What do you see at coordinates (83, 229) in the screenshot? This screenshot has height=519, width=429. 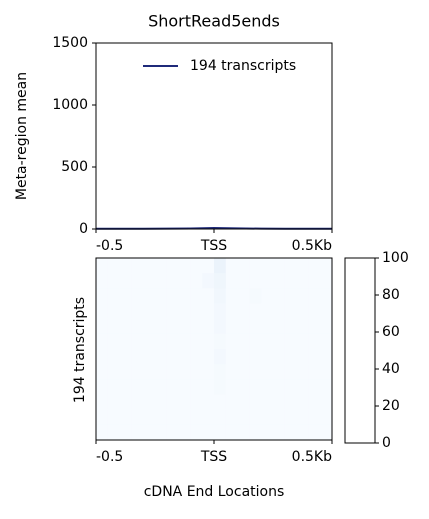 I see `y-tick-label: 0` at bounding box center [83, 229].